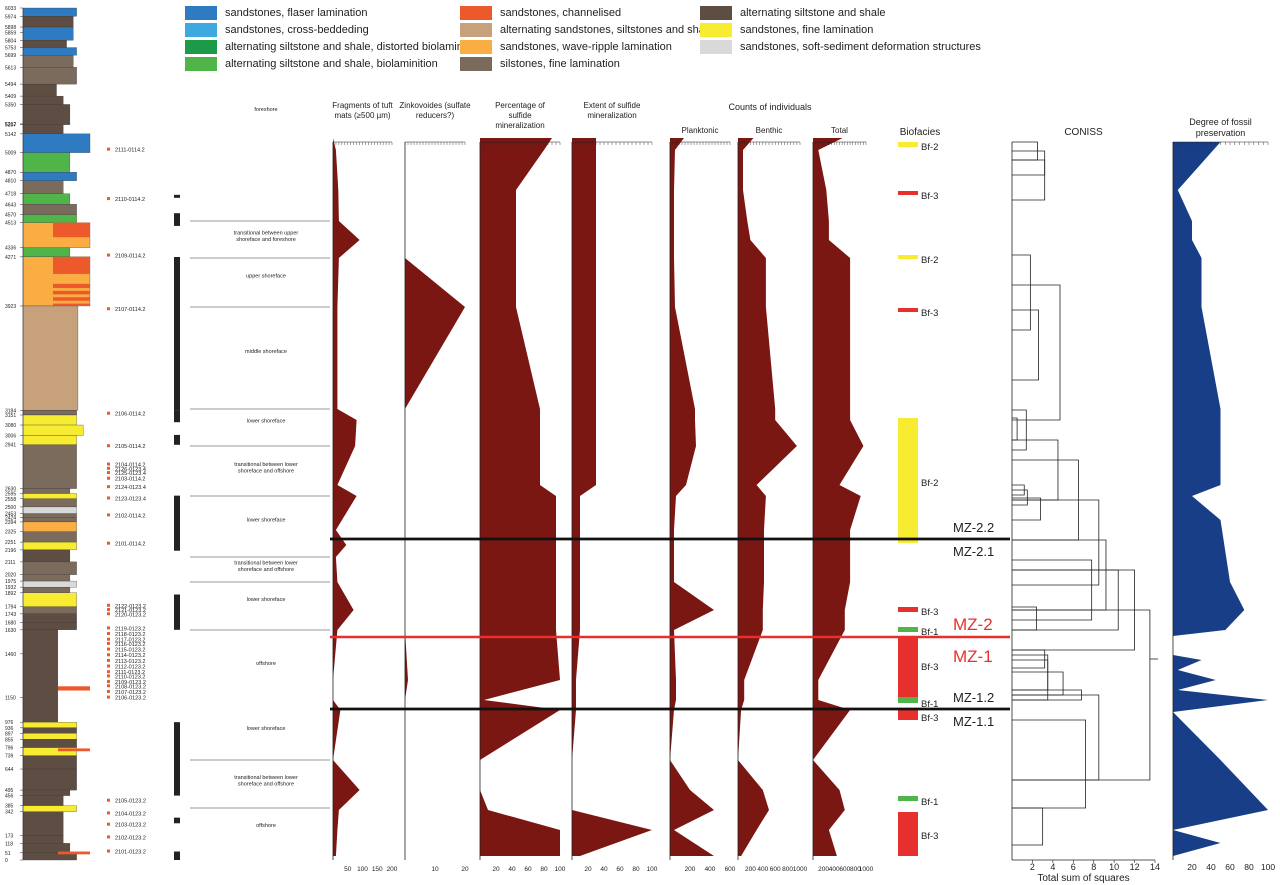 The width and height of the screenshot is (1280, 885). I want to click on sulfide-curve, so click(520, 497).